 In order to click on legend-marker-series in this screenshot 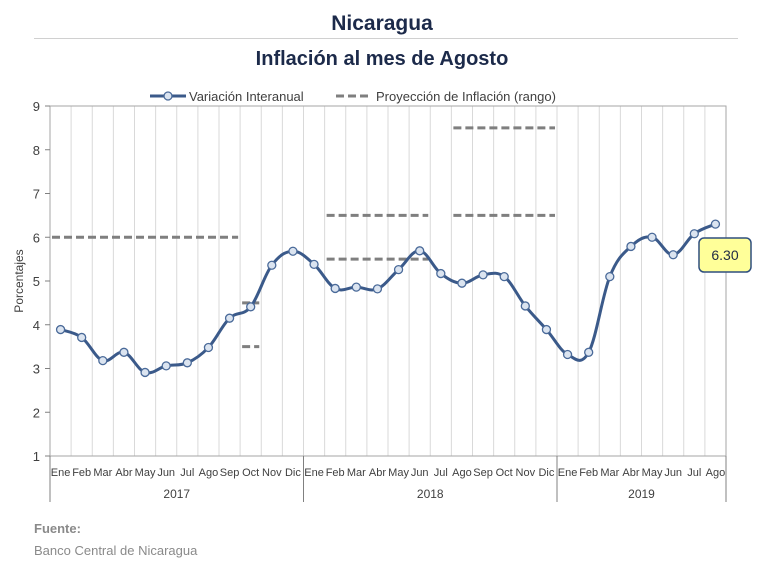, I will do `click(168, 96)`.